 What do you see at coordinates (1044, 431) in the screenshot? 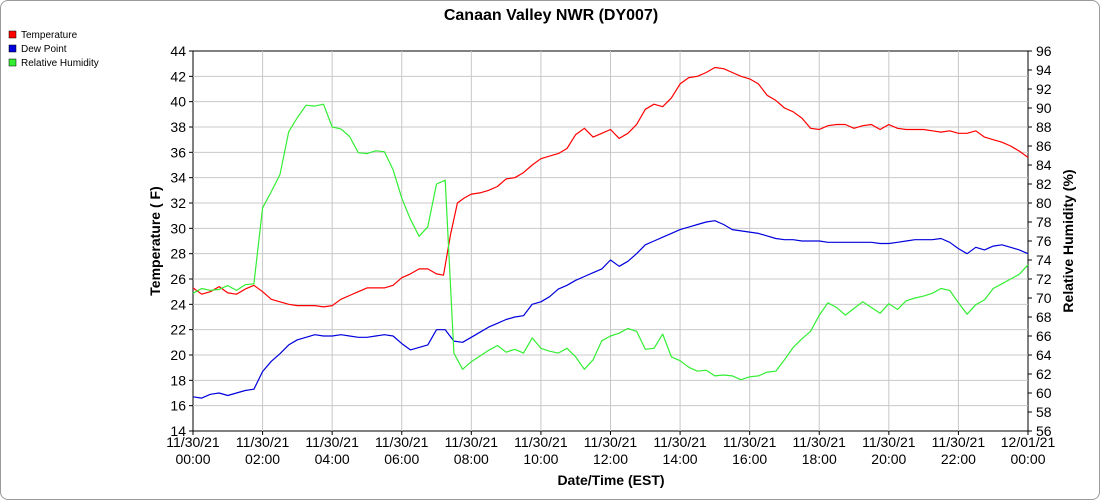
I see `y2-tick-label: 56` at bounding box center [1044, 431].